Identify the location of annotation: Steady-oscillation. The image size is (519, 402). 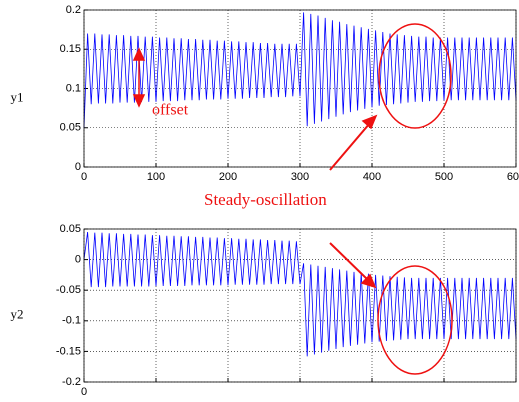
(265, 199).